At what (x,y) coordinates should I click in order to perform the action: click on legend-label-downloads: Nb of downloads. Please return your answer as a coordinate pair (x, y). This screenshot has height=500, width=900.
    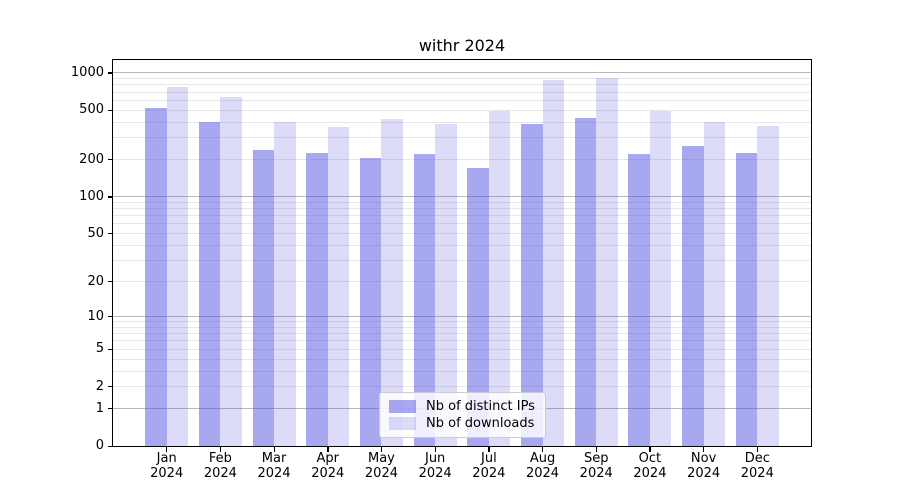
    Looking at the image, I should click on (480, 423).